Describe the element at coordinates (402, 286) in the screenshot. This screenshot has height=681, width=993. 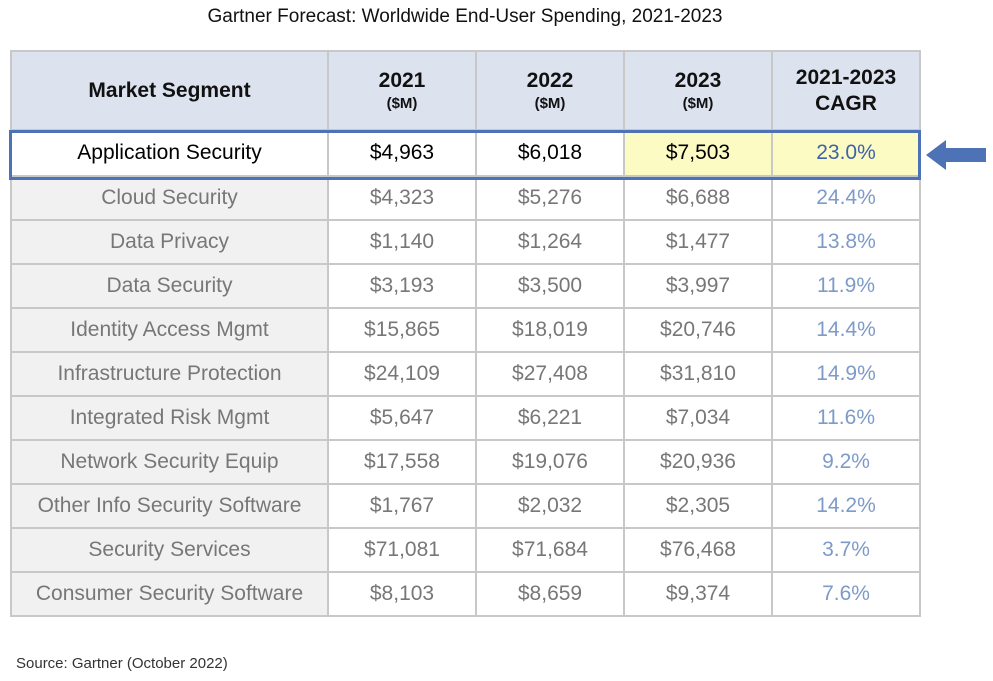
I see `cell-y2021: $3,193` at that location.